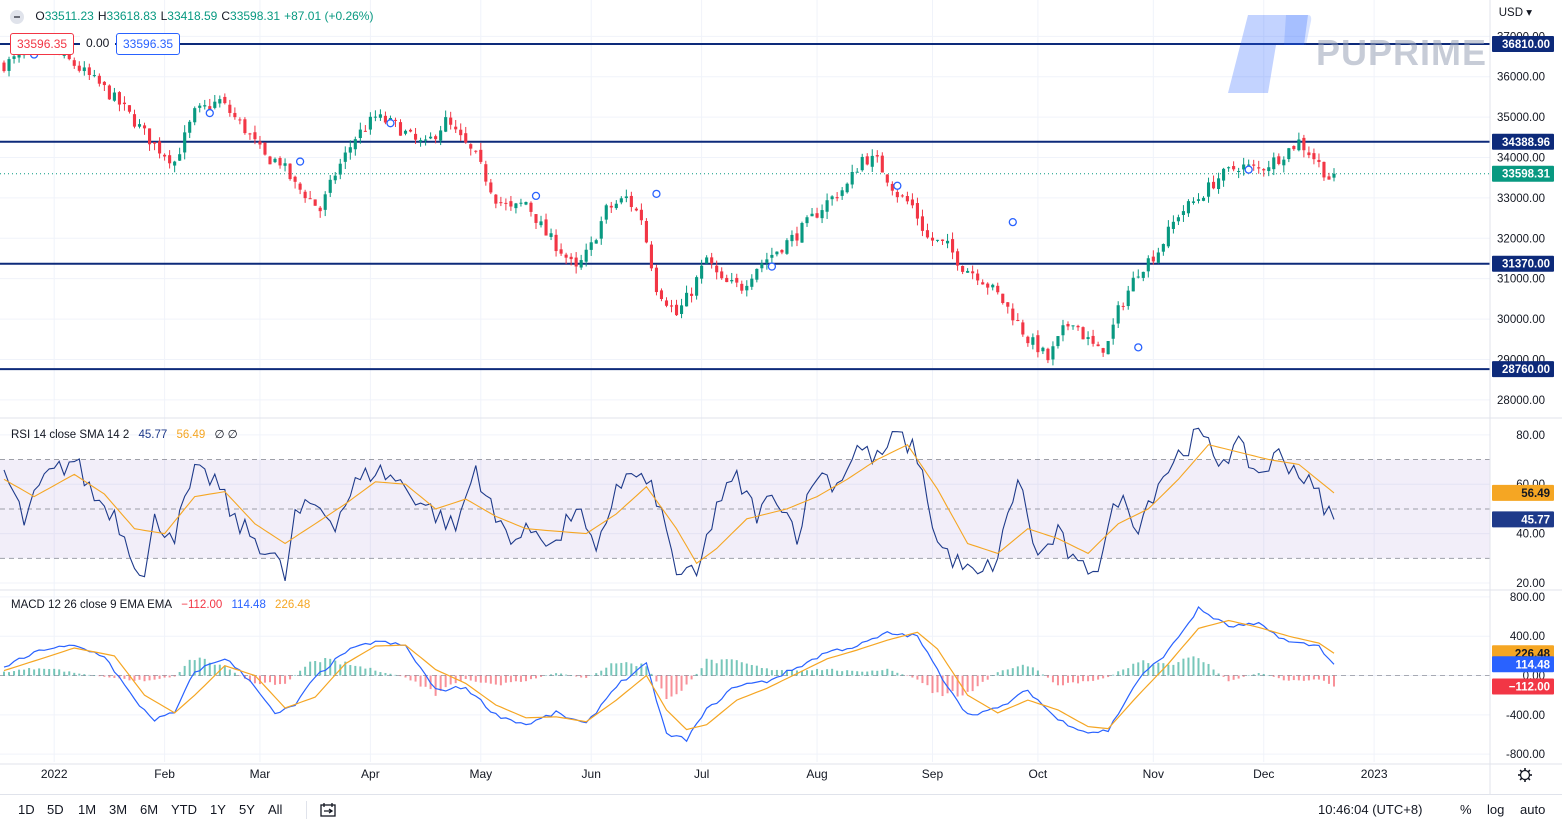 The width and height of the screenshot is (1562, 829). Describe the element at coordinates (1370, 809) in the screenshot. I see `clock-timezone: 10:46:04 (UTC+8)` at that location.